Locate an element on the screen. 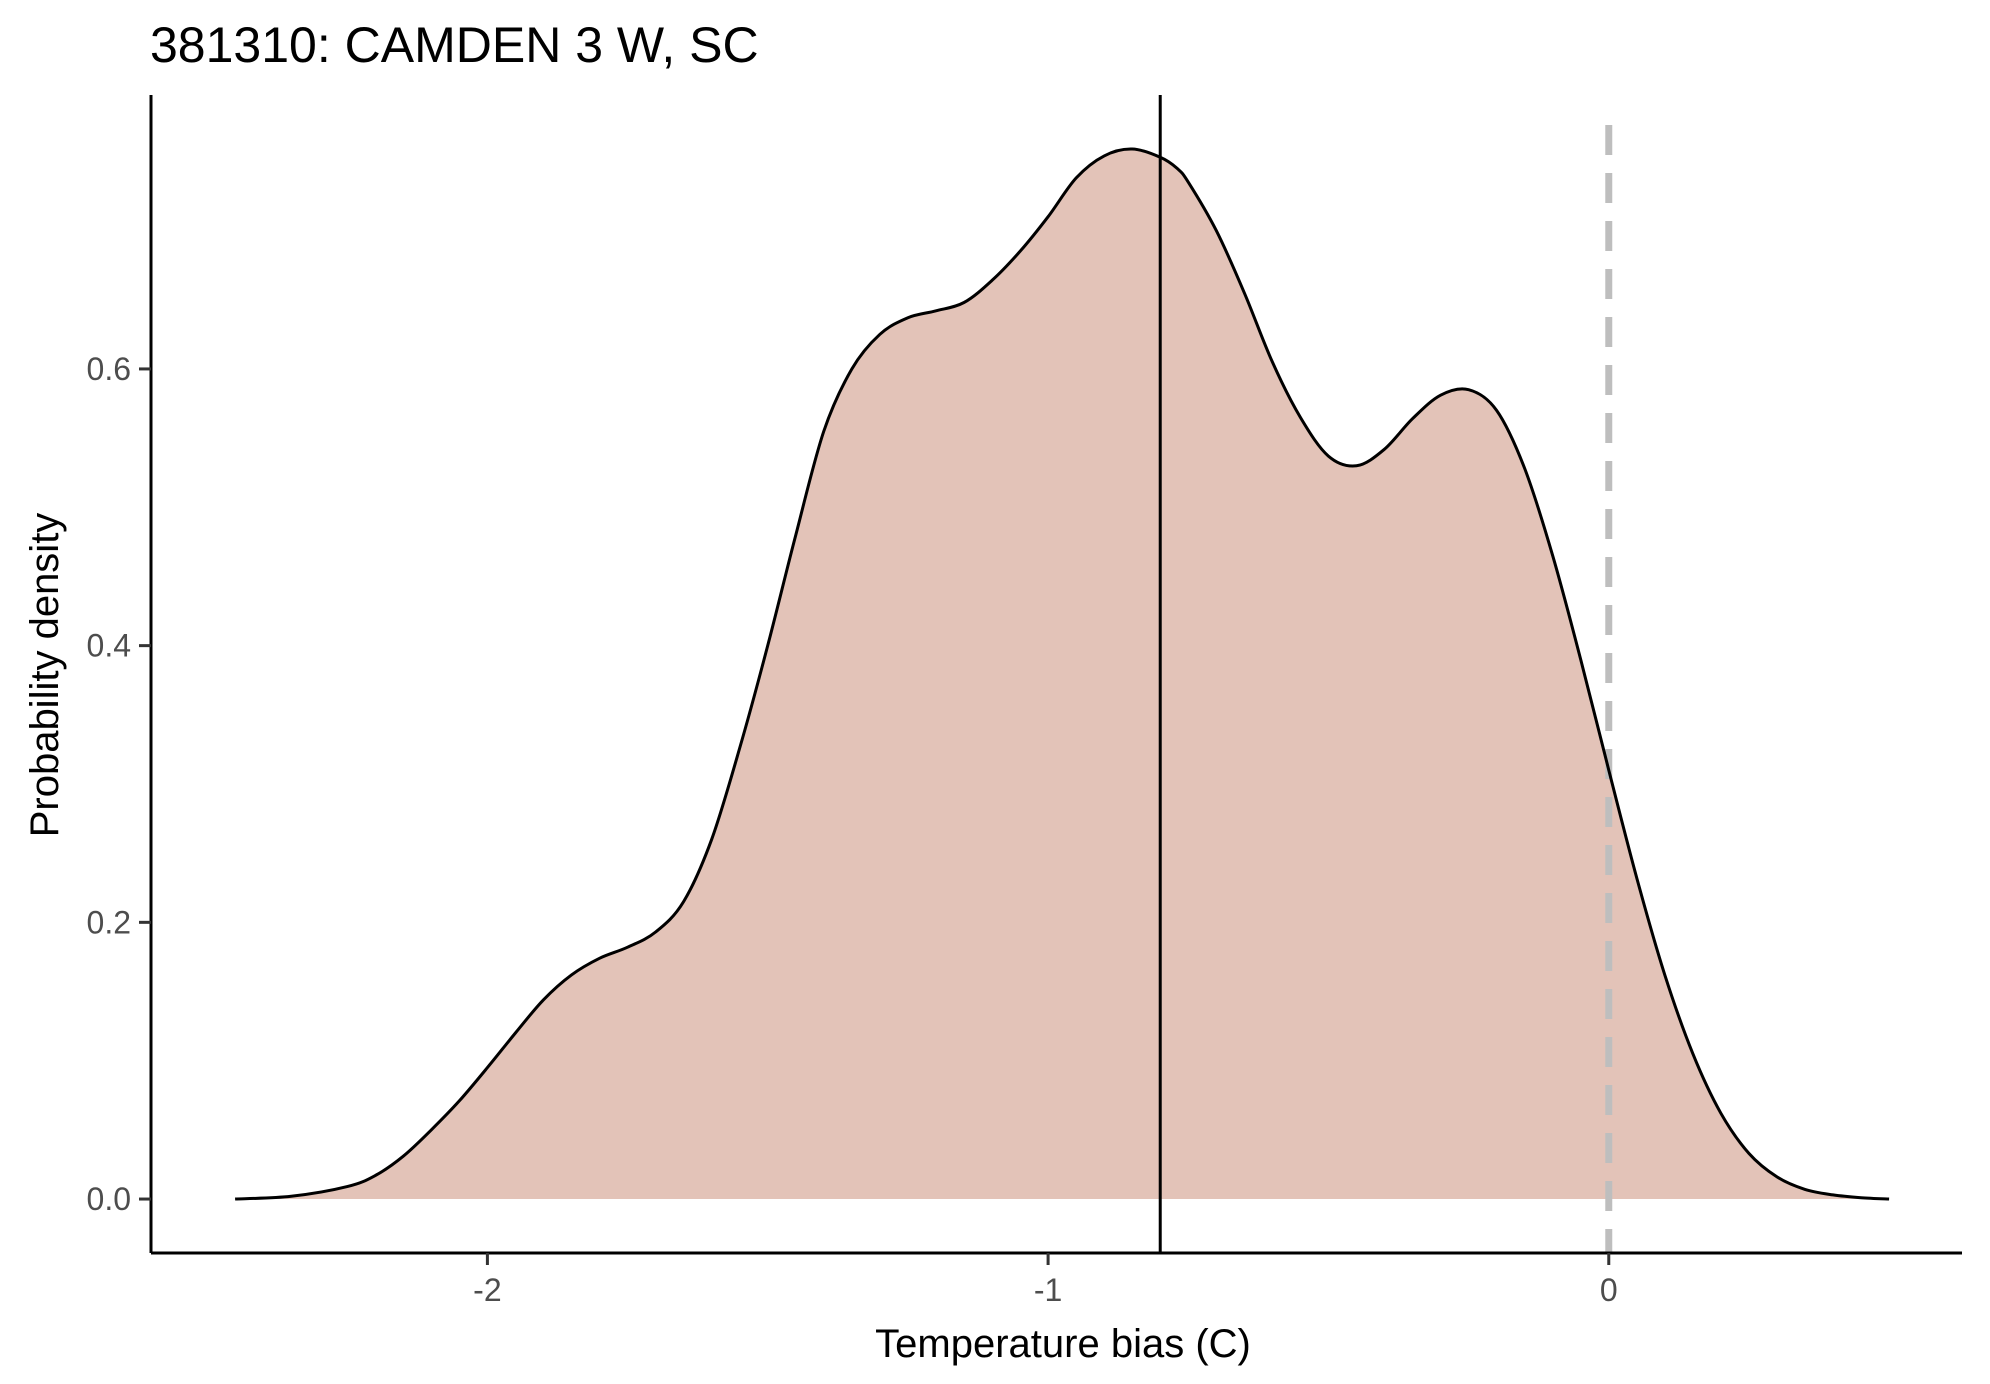 The height and width of the screenshot is (1384, 1990). y-tick-label: 0.2 is located at coordinates (109, 922).